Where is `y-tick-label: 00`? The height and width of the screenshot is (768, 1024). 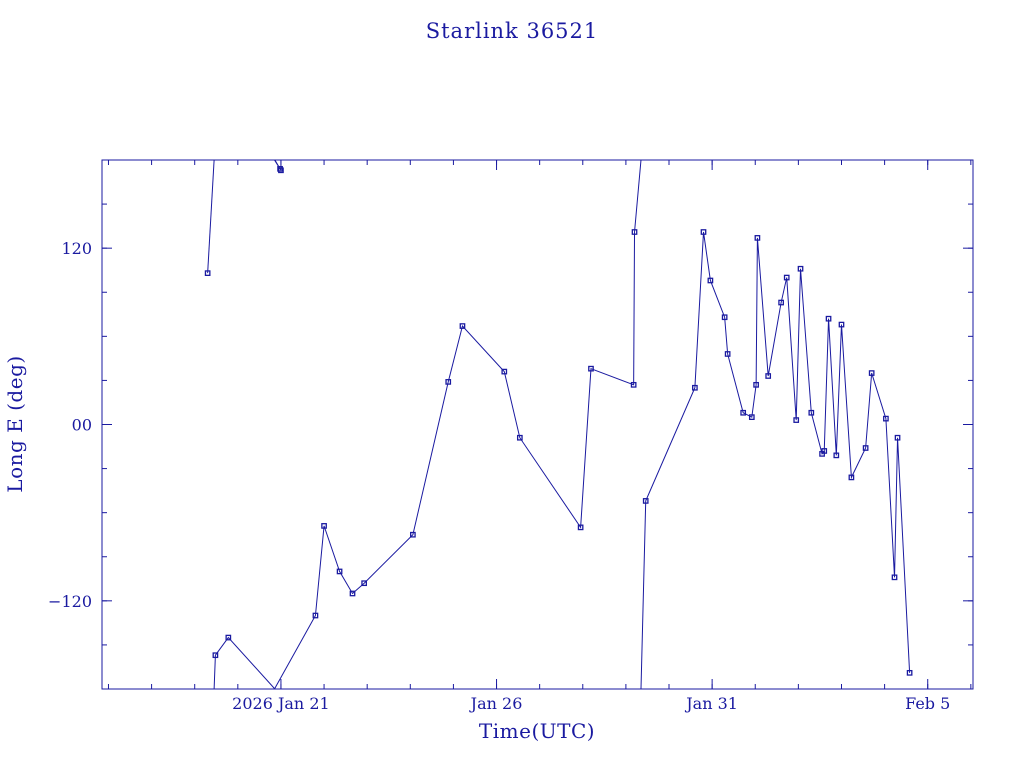 y-tick-label: 00 is located at coordinates (82, 425).